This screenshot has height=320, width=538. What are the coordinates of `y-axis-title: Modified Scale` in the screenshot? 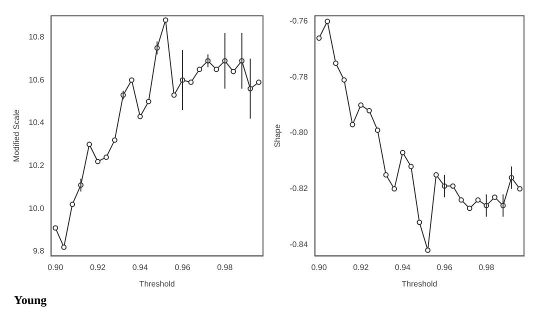 It's located at (17, 135).